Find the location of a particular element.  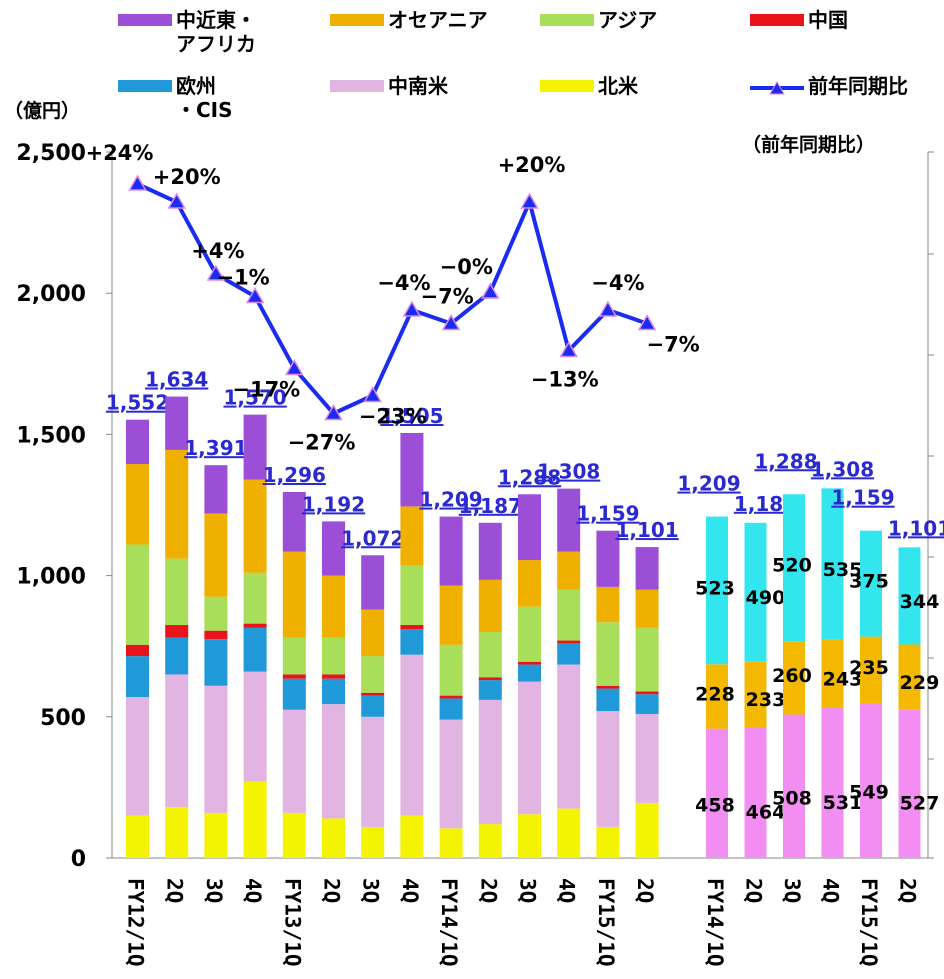

y-tick-label: 0 is located at coordinates (78, 859).